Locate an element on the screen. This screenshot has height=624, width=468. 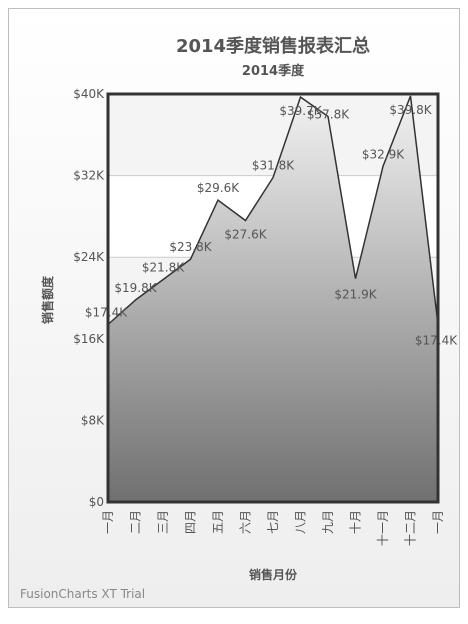
data-label: $31.8K is located at coordinates (273, 166).